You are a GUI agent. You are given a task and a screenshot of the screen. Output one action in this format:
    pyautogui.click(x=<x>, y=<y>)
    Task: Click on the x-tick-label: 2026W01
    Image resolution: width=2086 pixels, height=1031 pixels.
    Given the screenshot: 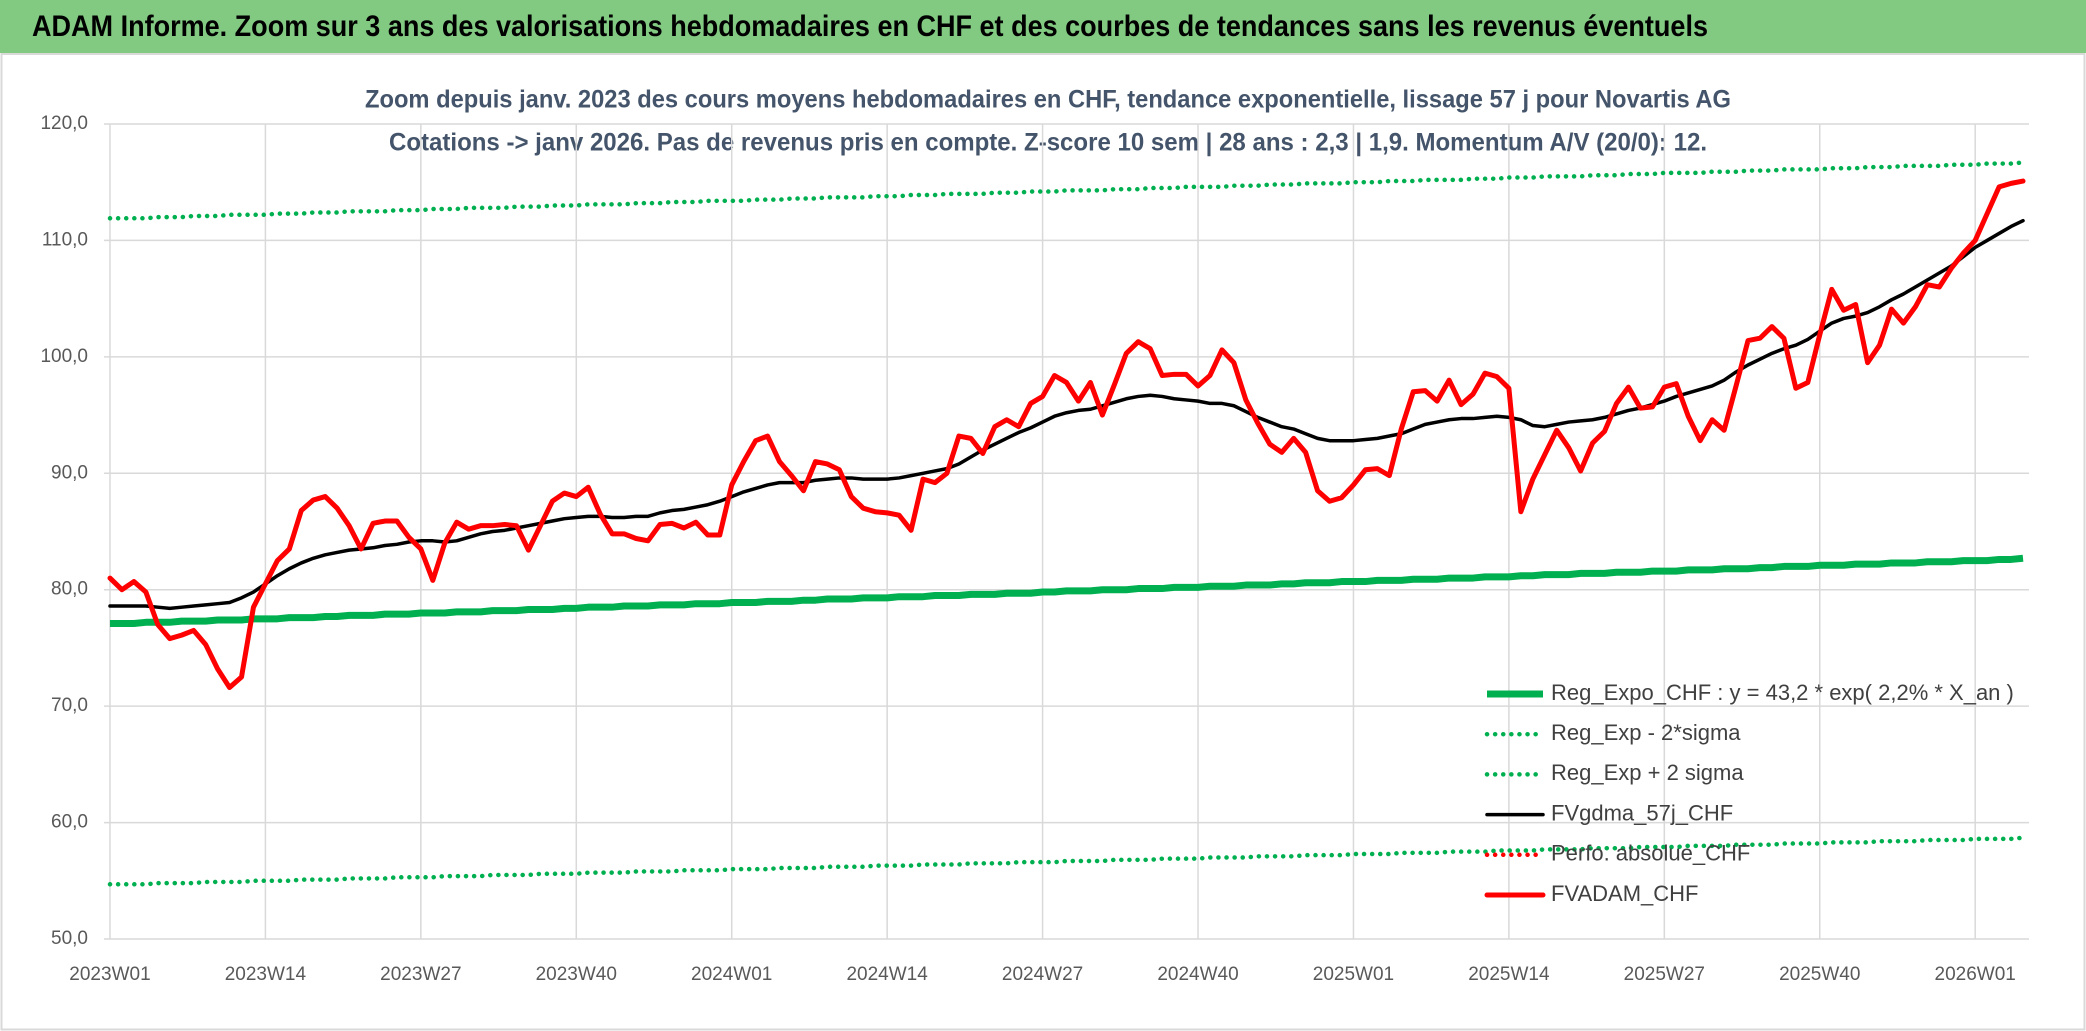 What is the action you would take?
    pyautogui.click(x=1975, y=974)
    